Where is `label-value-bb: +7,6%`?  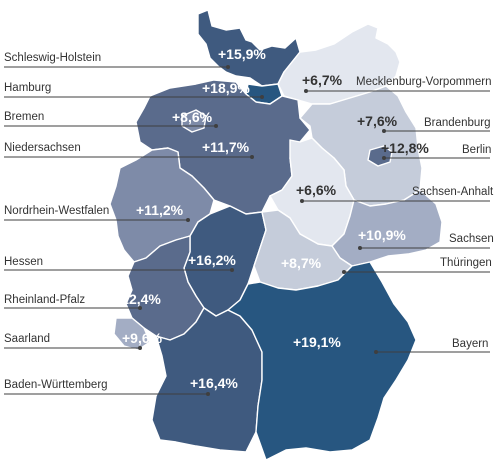 label-value-bb: +7,6% is located at coordinates (377, 121).